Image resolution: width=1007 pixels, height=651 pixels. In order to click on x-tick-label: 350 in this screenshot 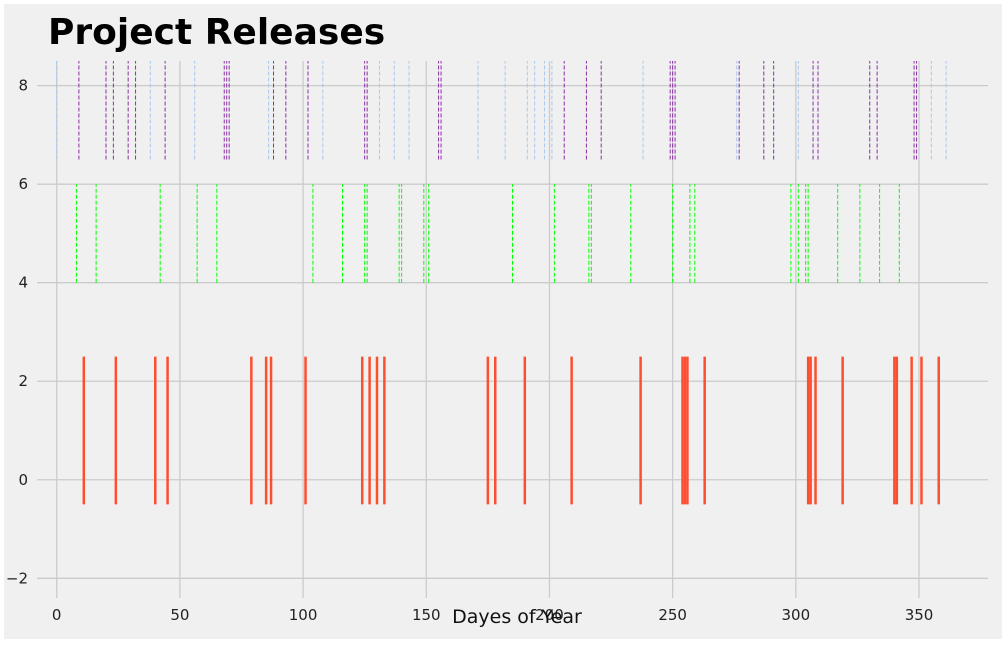, I will do `click(919, 615)`.